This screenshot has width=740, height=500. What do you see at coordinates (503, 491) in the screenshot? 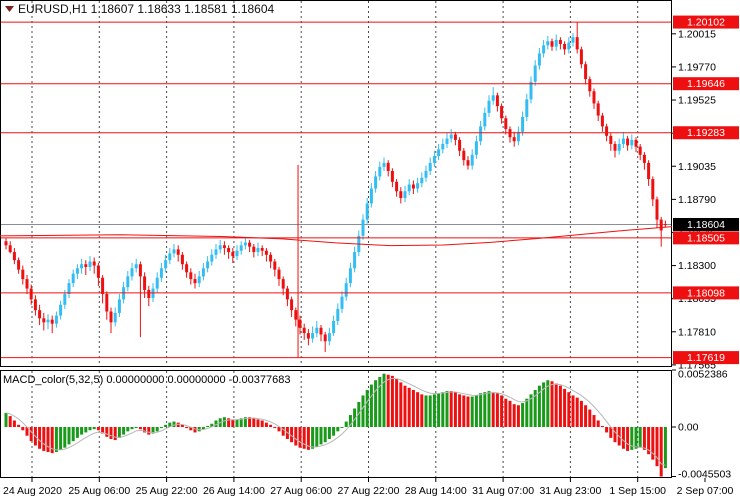
I see `time-axis-label: 31 Aug 07:00` at bounding box center [503, 491].